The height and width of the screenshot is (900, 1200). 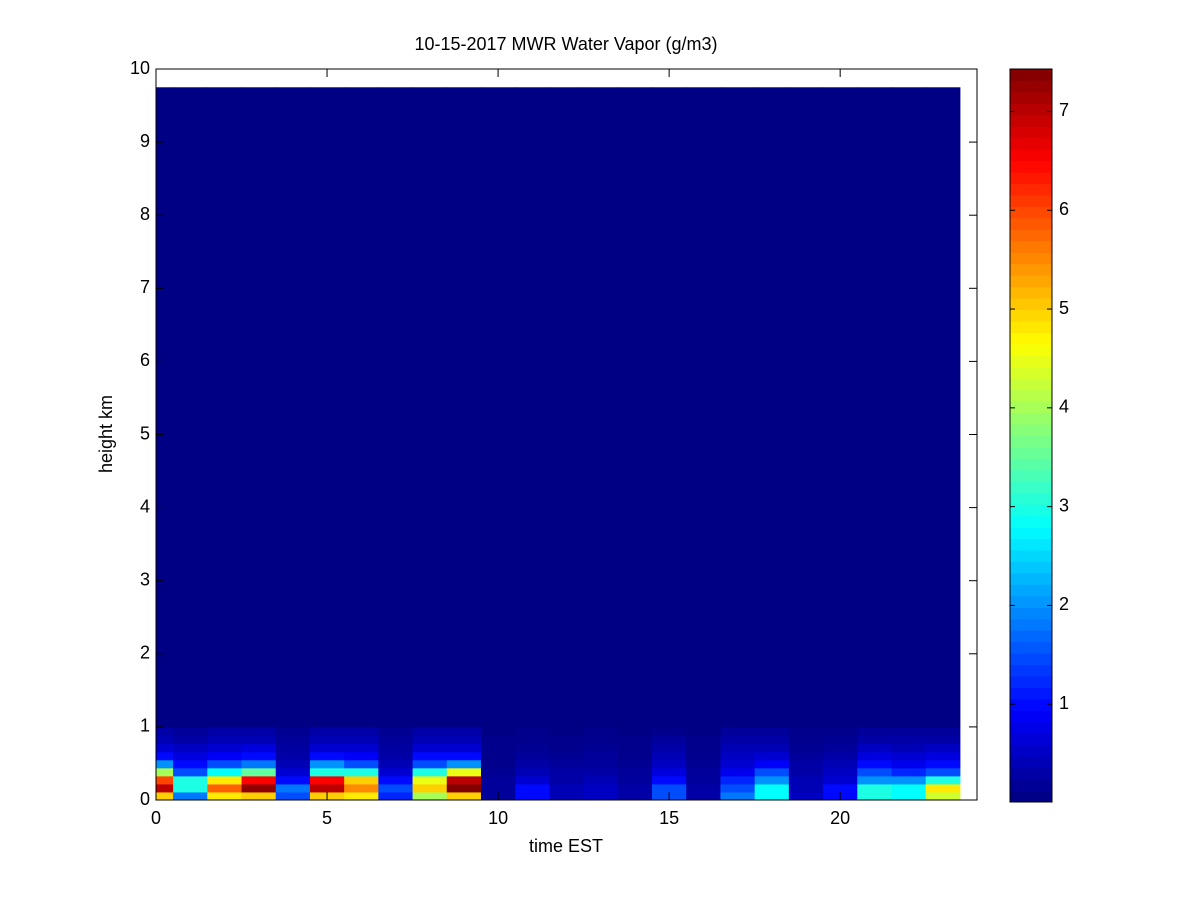 What do you see at coordinates (145, 579) in the screenshot?
I see `y-tick-label: 3` at bounding box center [145, 579].